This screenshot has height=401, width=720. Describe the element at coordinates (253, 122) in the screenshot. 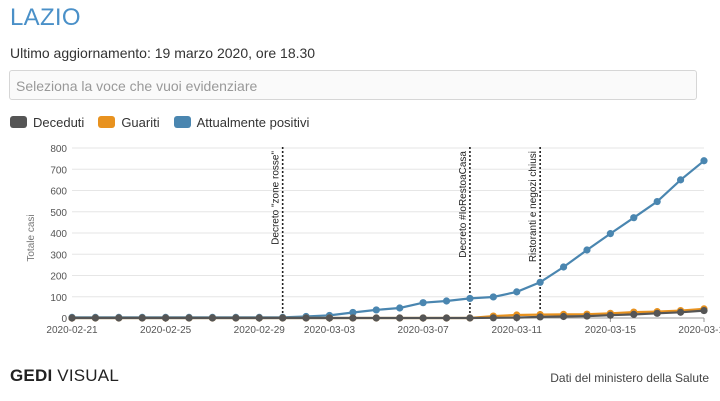

I see `legend-label-attualmente-positivi: Attualmente positivi` at that location.